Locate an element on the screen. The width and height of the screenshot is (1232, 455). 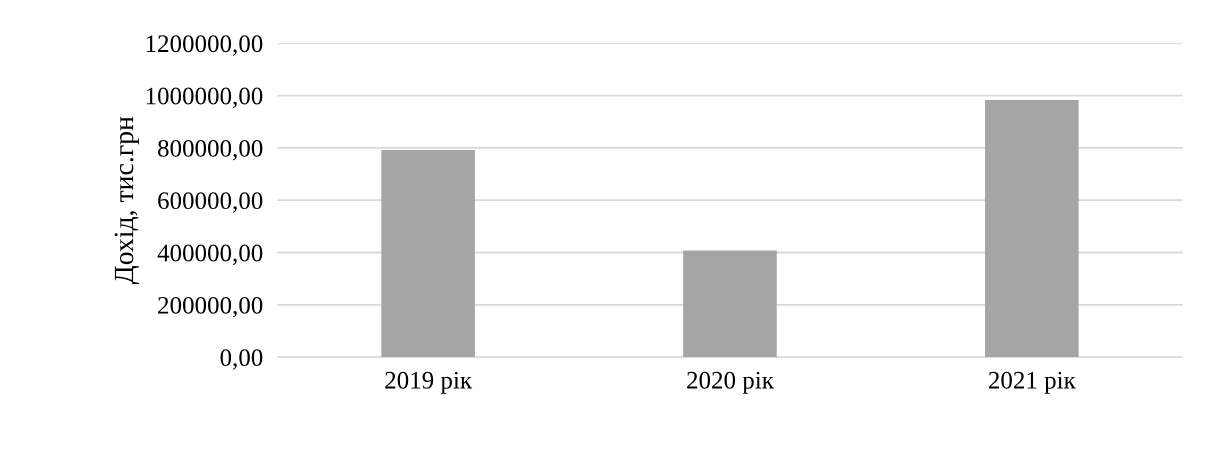
y-tick-label: 1000000,00 is located at coordinates (204, 98).